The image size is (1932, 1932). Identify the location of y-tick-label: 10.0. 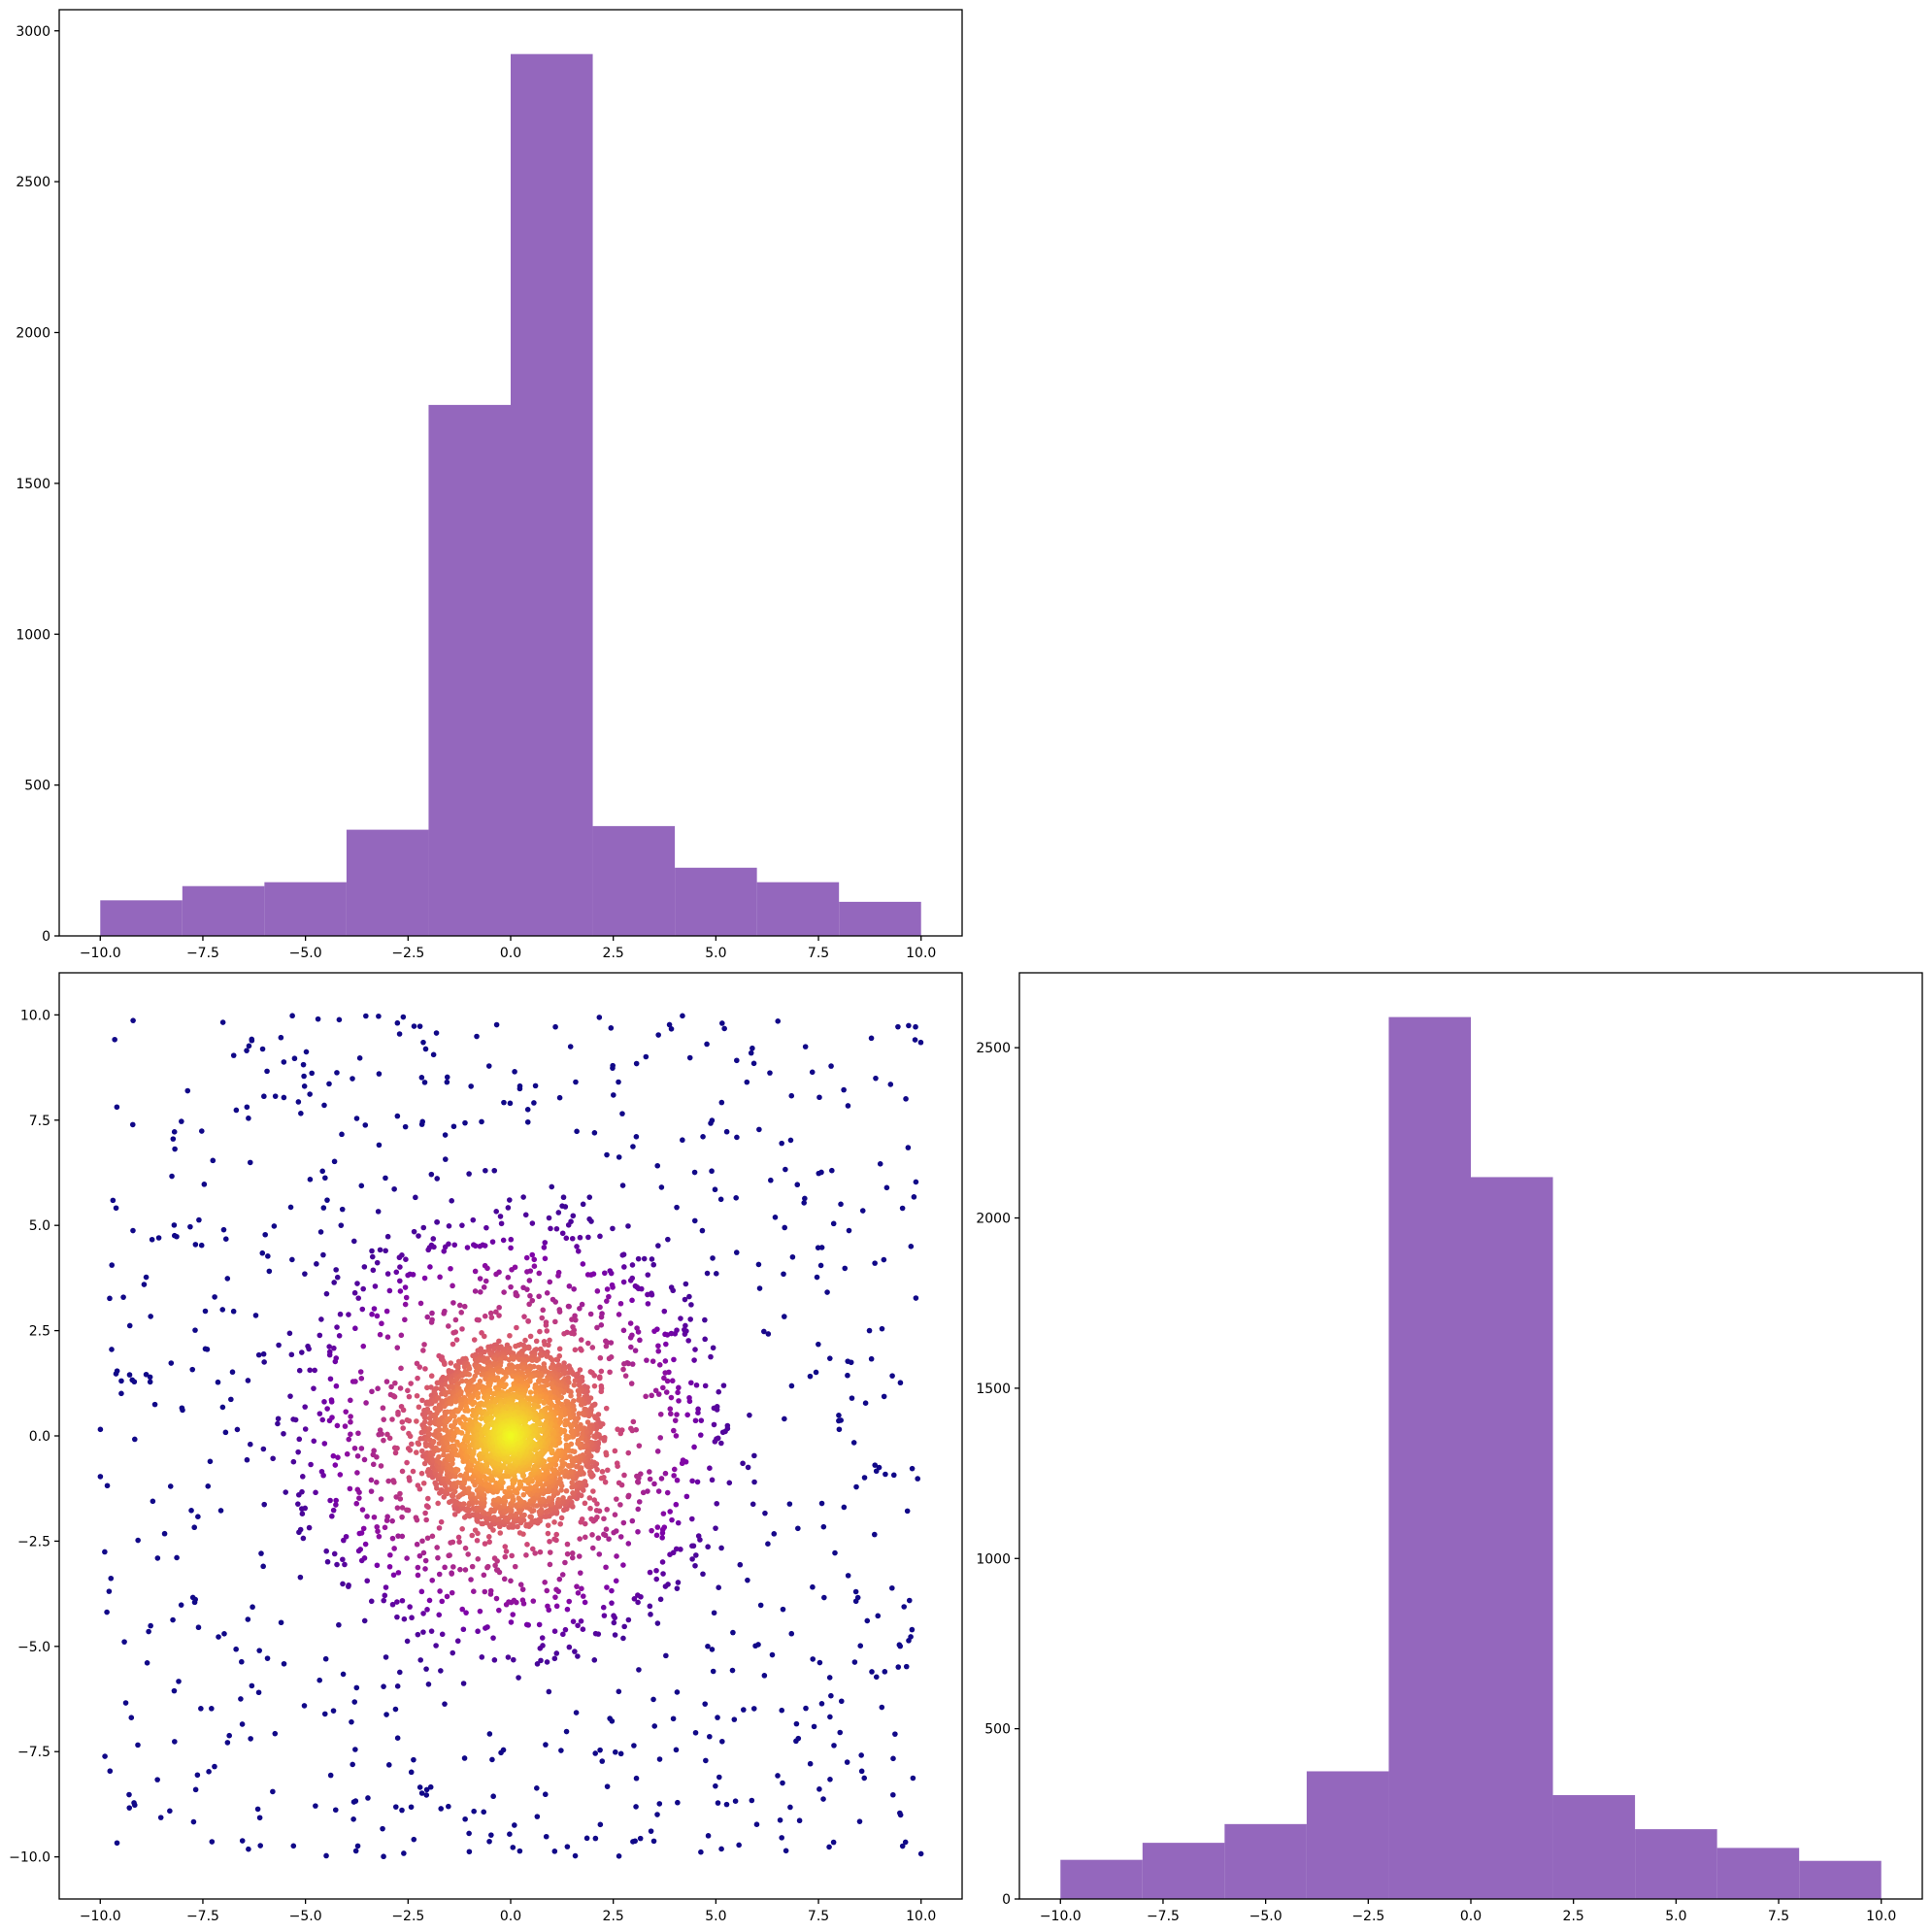
(35, 1015).